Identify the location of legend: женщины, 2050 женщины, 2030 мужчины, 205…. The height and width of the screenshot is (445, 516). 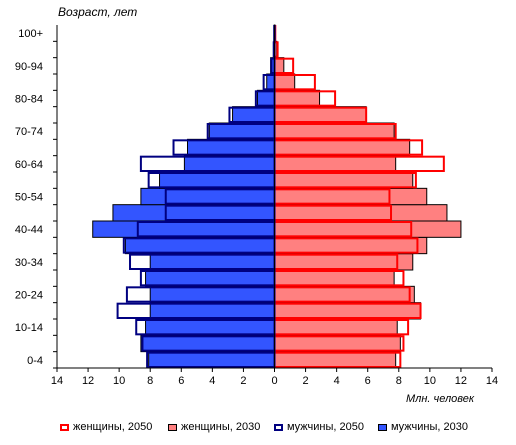
(288, 429).